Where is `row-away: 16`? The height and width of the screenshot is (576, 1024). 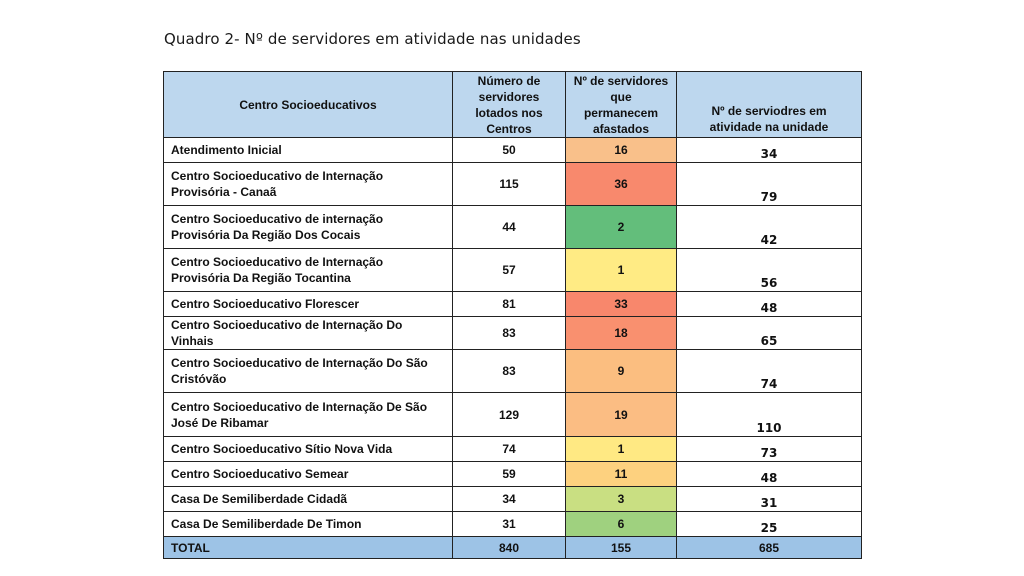
row-away: 16 is located at coordinates (621, 150).